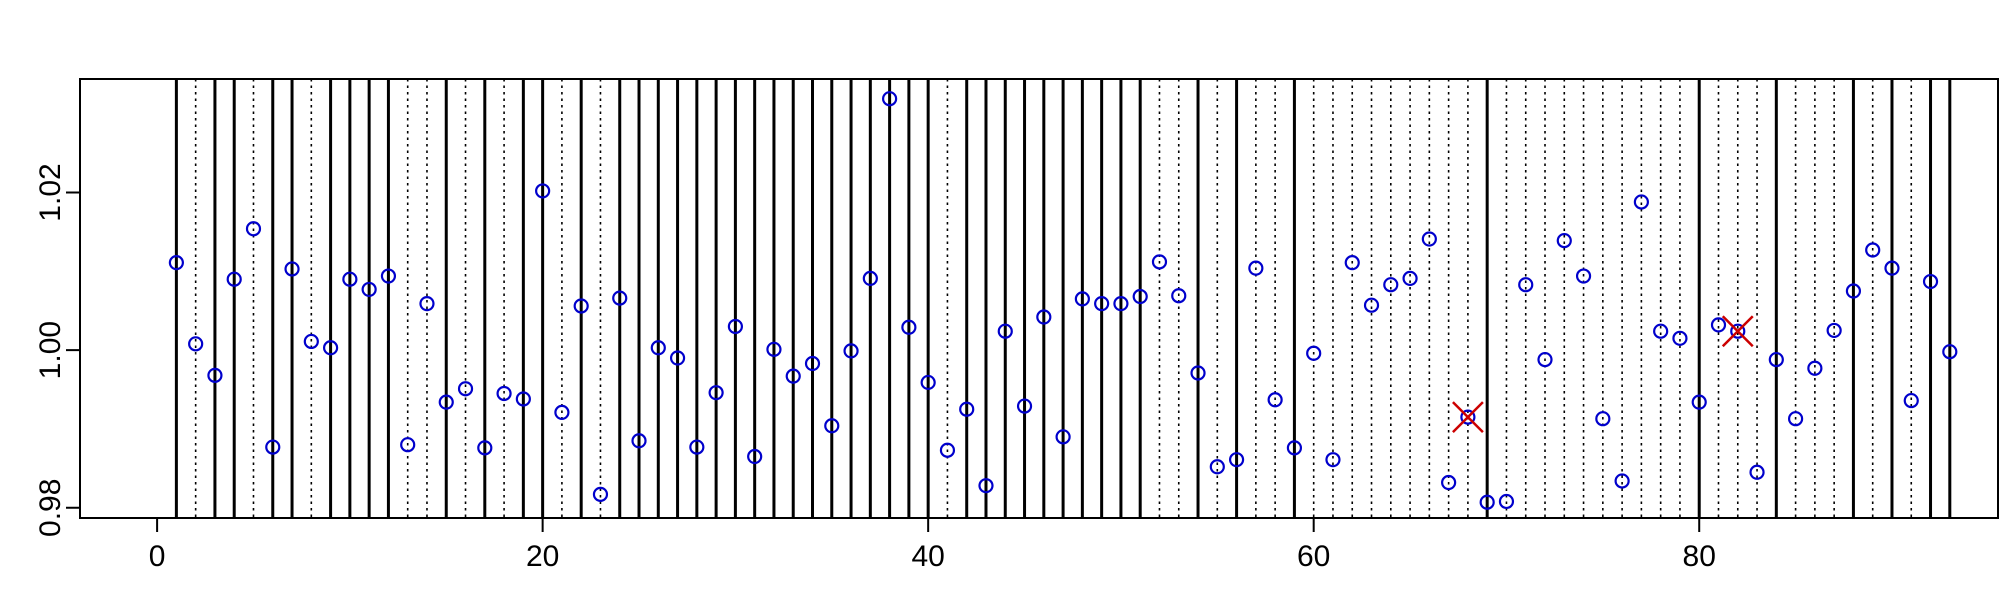 The image size is (2000, 600). I want to click on y-axis: 0.98 1.00 1.02, so click(57, 350).